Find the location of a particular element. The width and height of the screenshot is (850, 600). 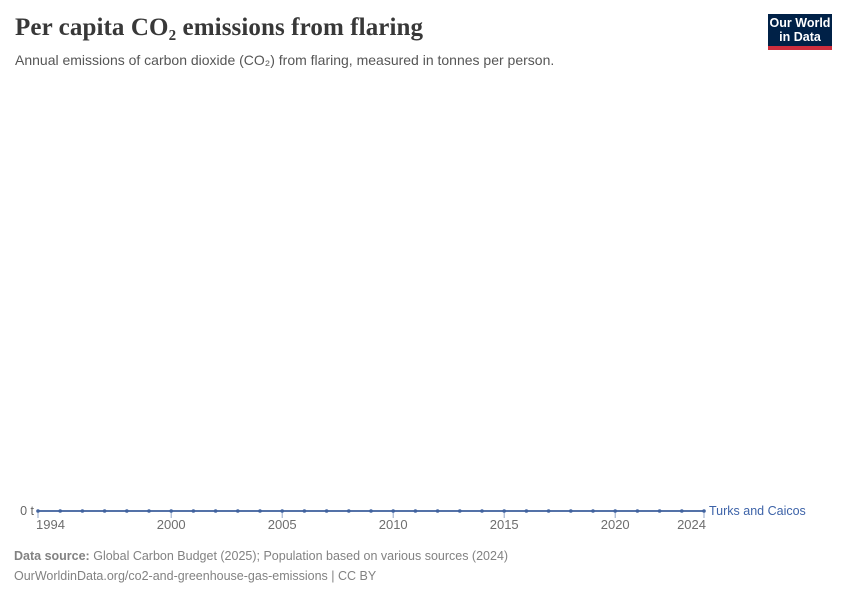

y-axis-zero-label: 0 t is located at coordinates (27, 511).